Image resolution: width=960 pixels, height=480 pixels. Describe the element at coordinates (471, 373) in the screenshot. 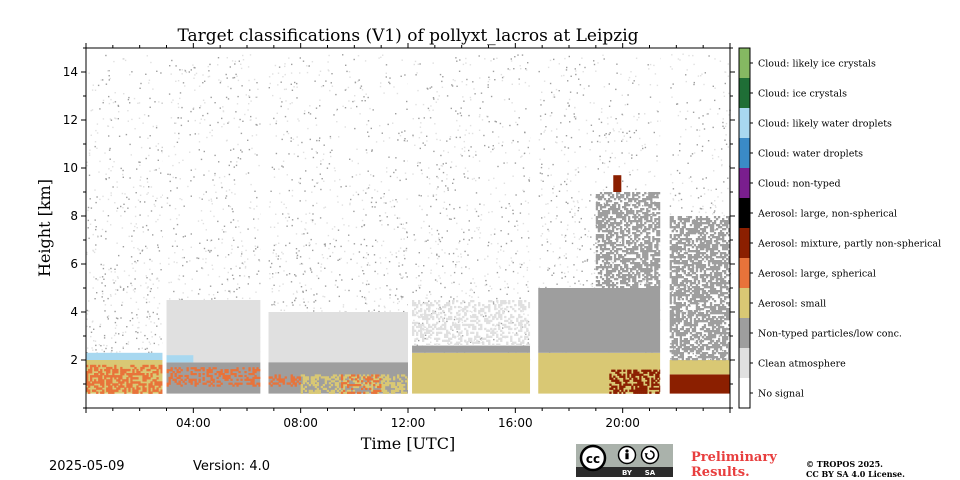

I see `layer-block` at that location.